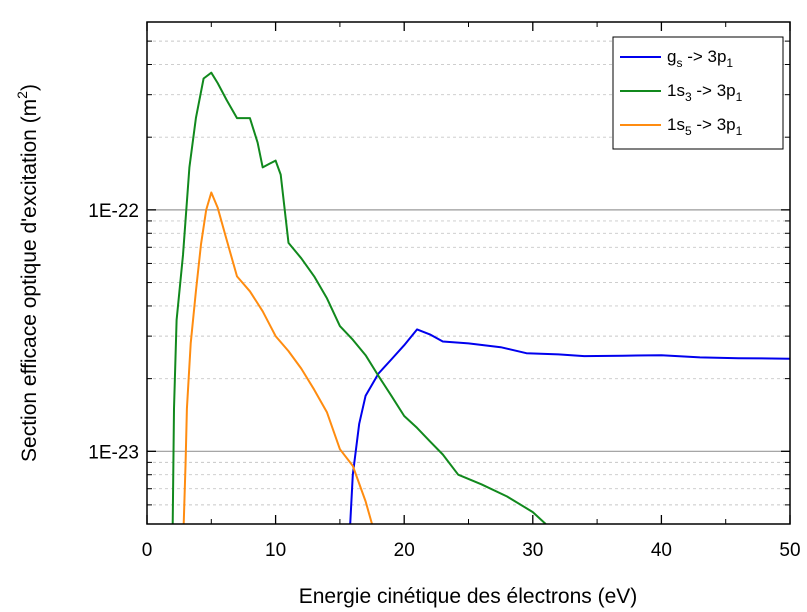 This screenshot has width=807, height=612. I want to click on x-tick-label: 10, so click(275, 550).